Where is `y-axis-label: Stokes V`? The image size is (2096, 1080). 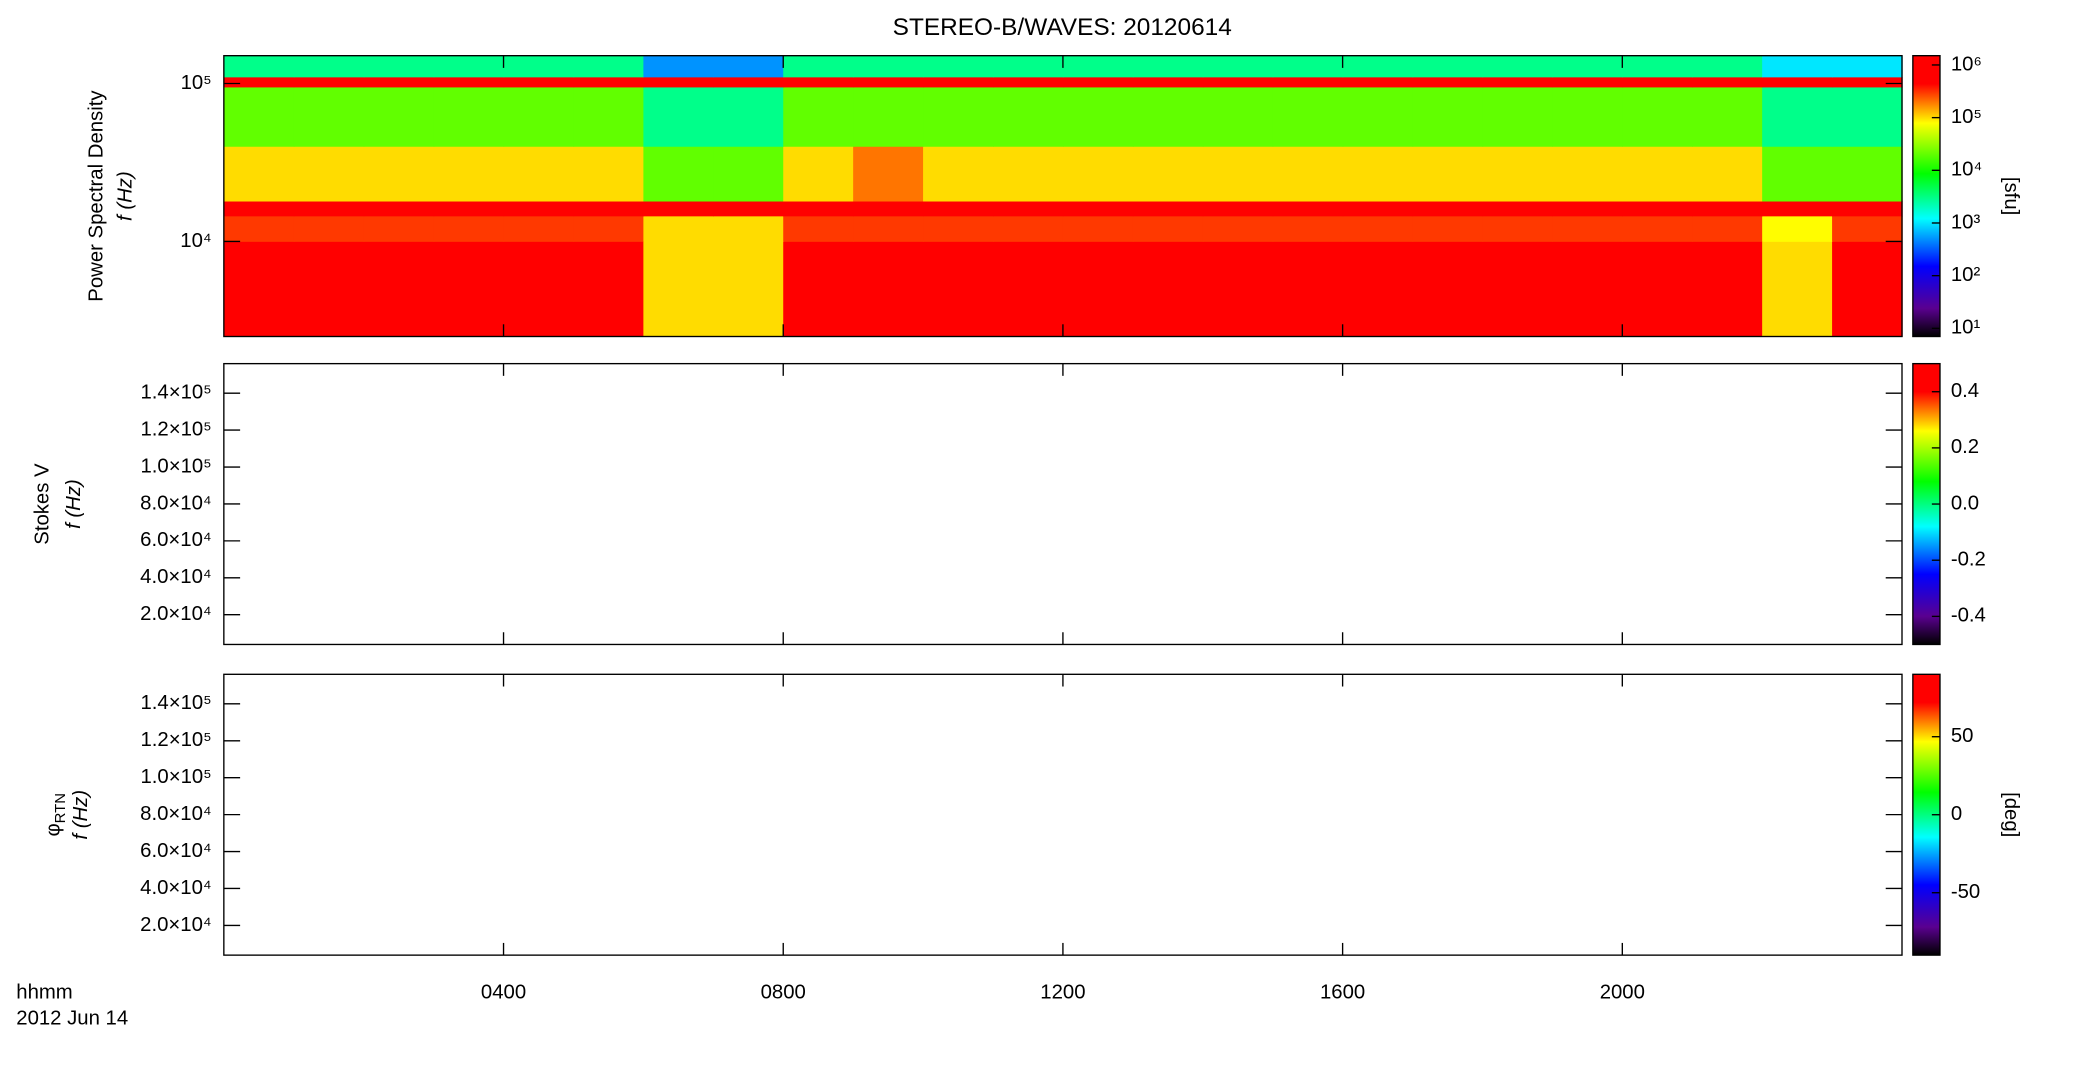
y-axis-label: Stokes V is located at coordinates (43, 504).